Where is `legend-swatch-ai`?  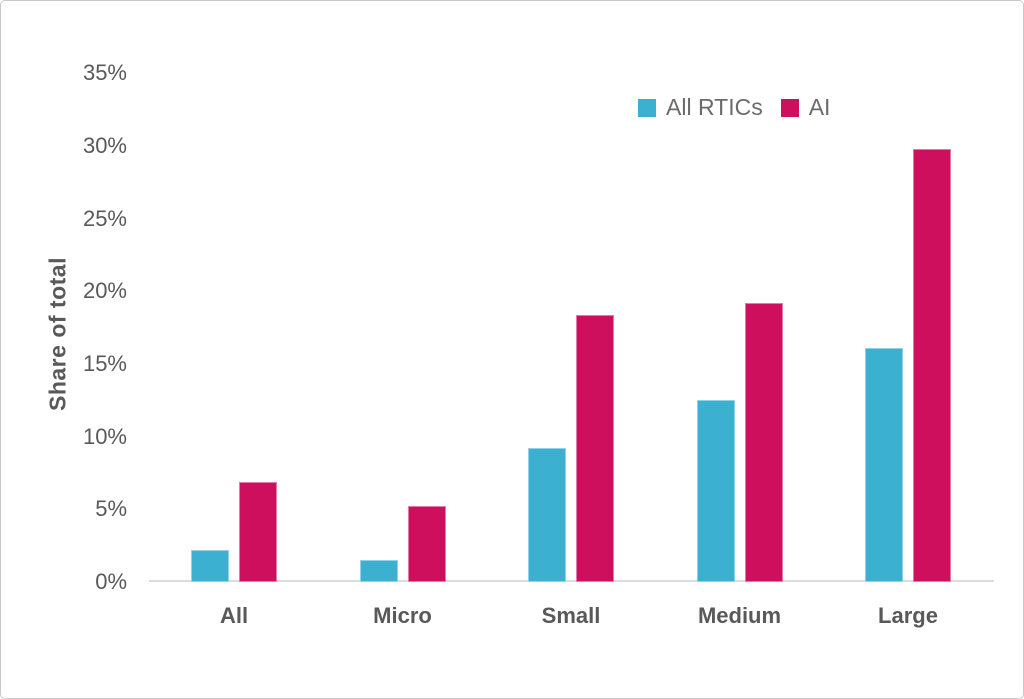 legend-swatch-ai is located at coordinates (789, 107).